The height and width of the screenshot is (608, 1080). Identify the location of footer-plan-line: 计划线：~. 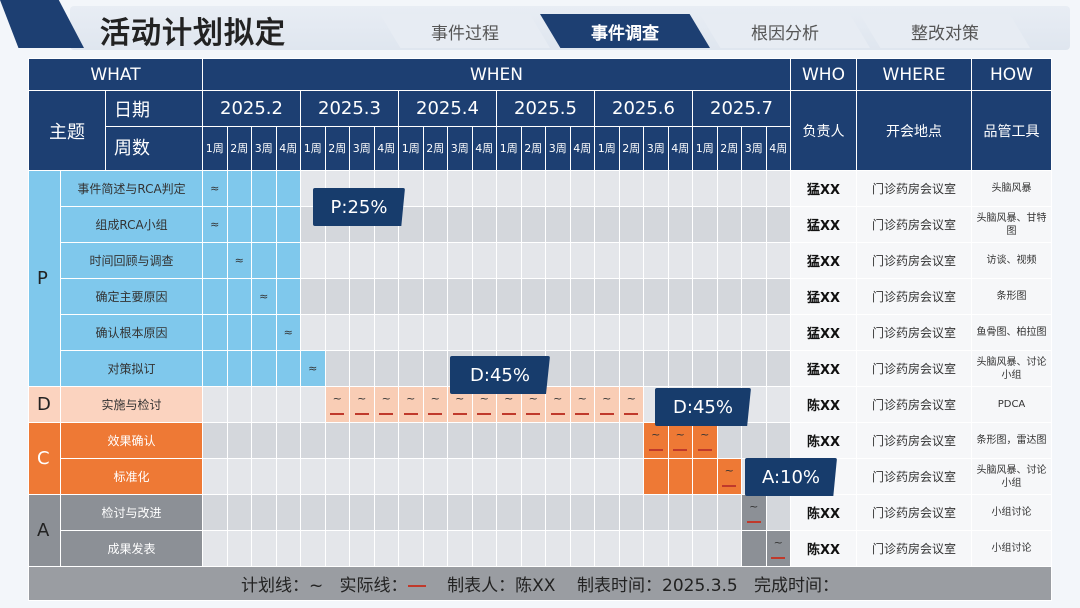
(282, 586).